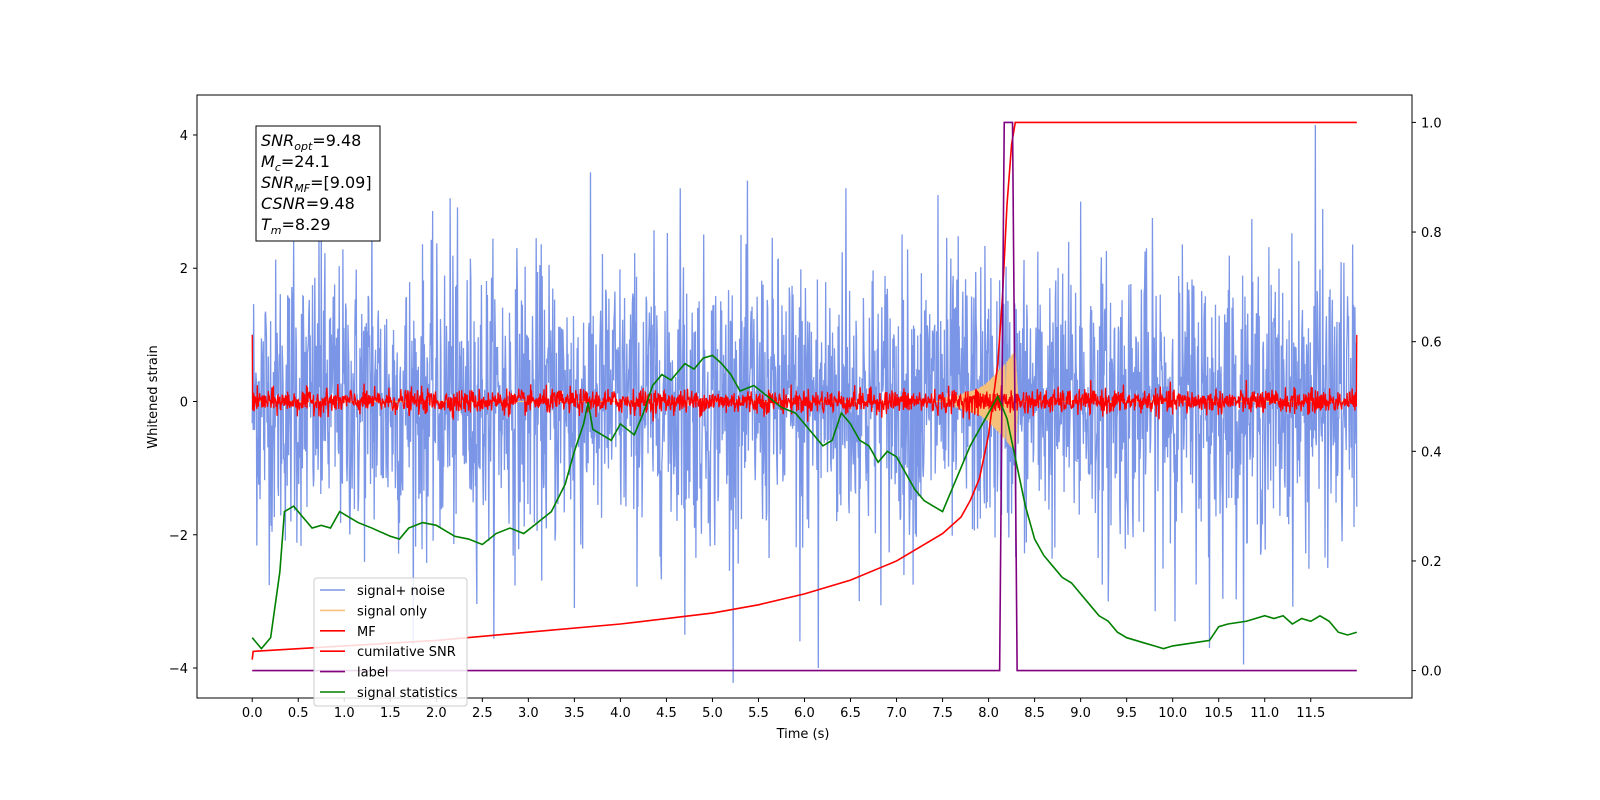 The width and height of the screenshot is (1600, 800). What do you see at coordinates (804, 713) in the screenshot?
I see `x-tick-label: 6.0` at bounding box center [804, 713].